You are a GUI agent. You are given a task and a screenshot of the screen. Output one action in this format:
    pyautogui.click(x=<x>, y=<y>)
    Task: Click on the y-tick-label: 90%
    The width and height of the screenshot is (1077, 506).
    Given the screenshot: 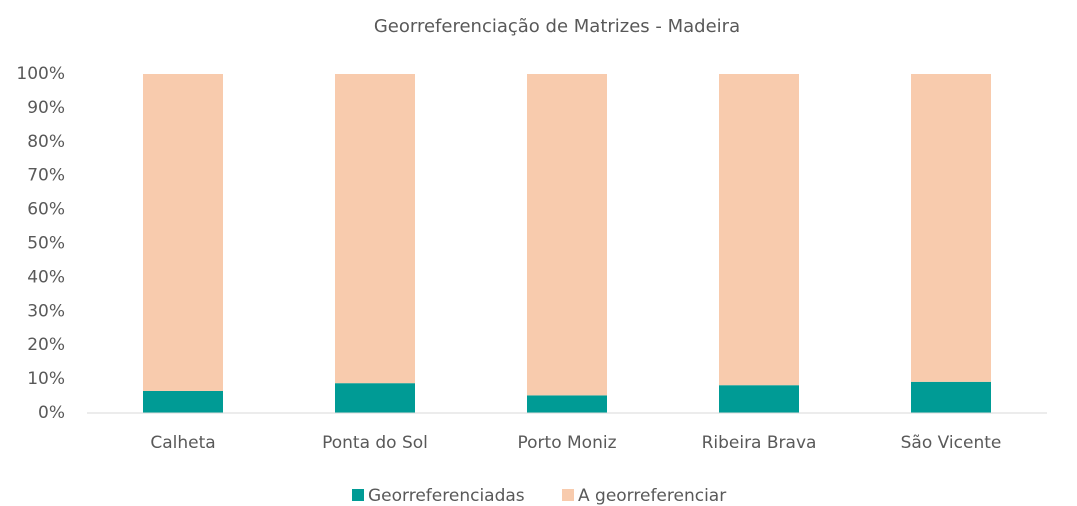 What is the action you would take?
    pyautogui.click(x=46, y=108)
    